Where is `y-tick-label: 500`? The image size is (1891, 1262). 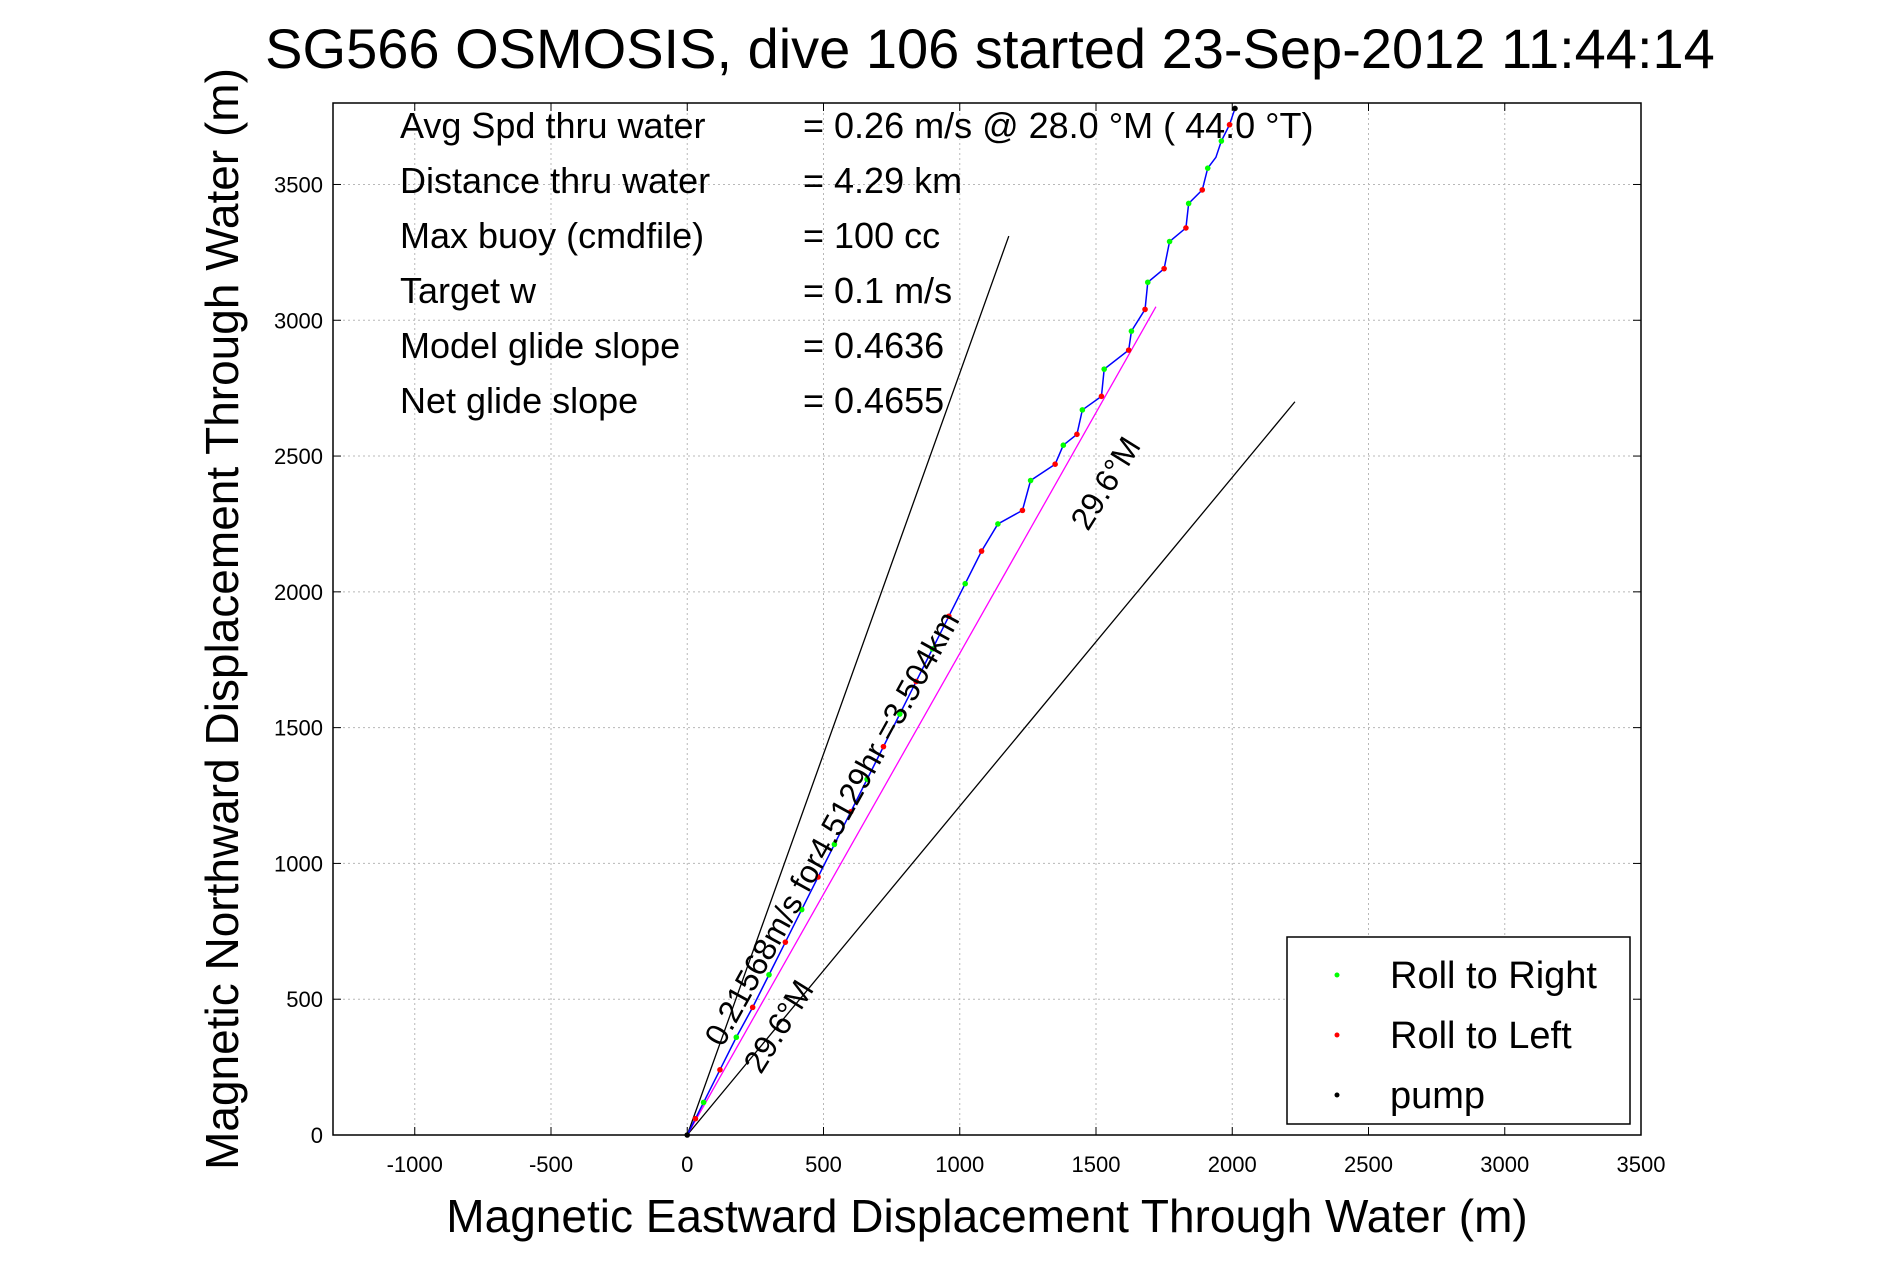 y-tick-label: 500 is located at coordinates (304, 999).